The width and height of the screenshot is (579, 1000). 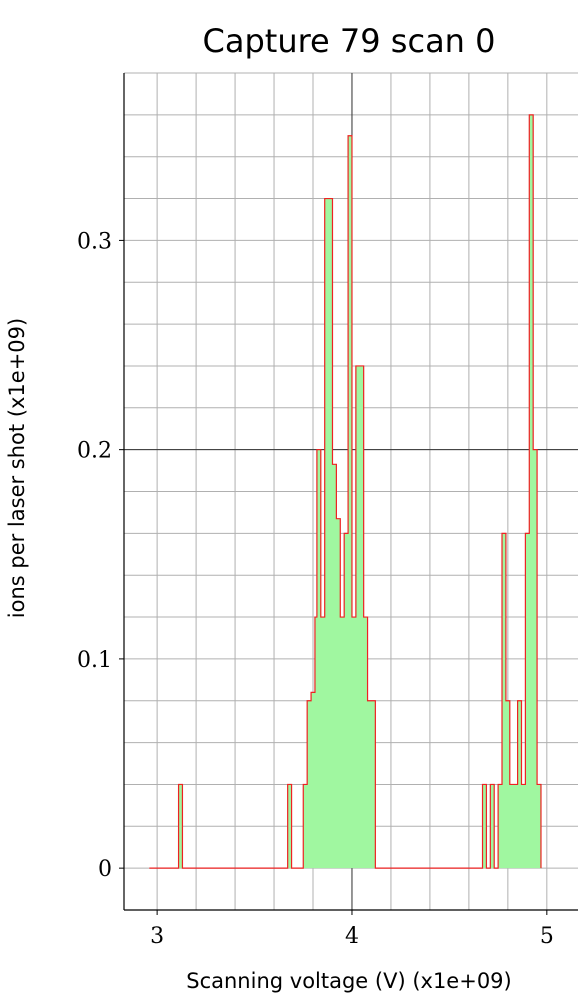 What do you see at coordinates (349, 41) in the screenshot?
I see `chart-title: Capture 79 scan 0` at bounding box center [349, 41].